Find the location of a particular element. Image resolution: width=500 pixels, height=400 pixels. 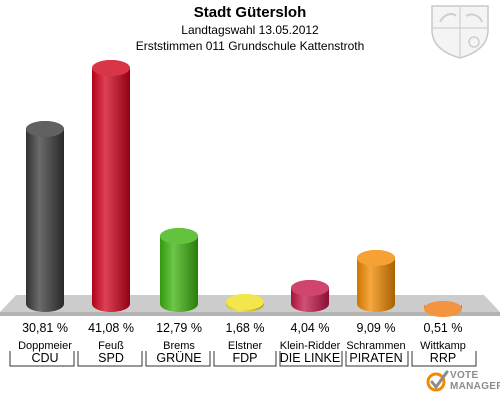

chart-subtitle: Landtagswahl 13.05.2012 is located at coordinates (250, 30).